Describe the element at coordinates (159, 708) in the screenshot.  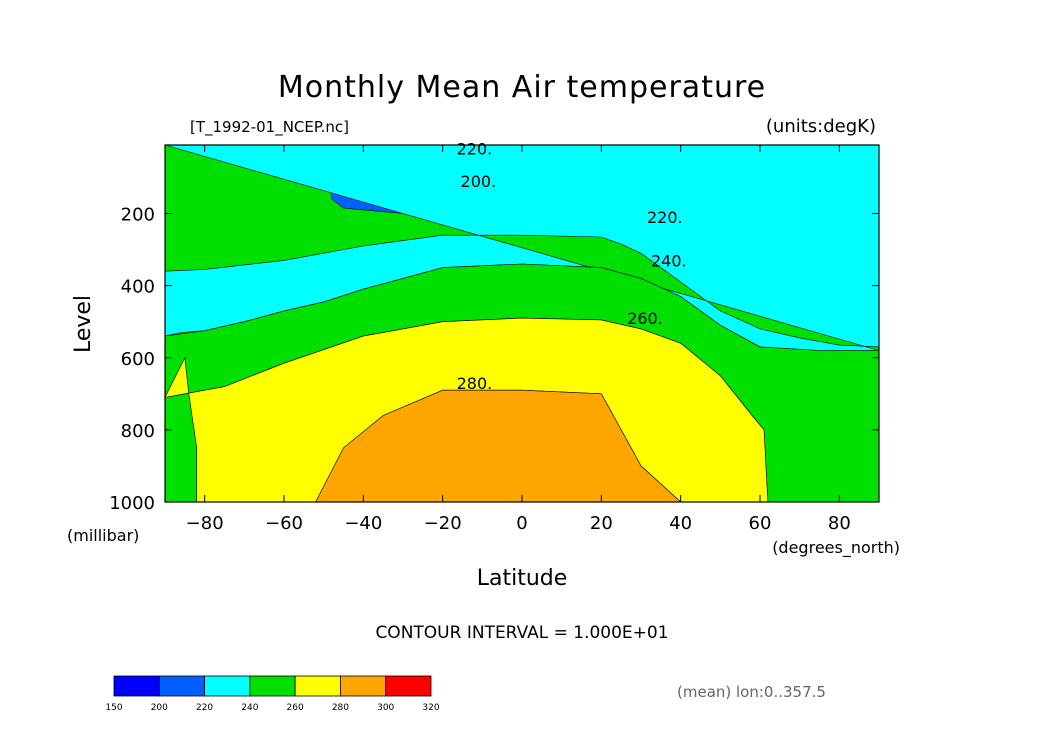
I see `colorbar-label: 200` at that location.